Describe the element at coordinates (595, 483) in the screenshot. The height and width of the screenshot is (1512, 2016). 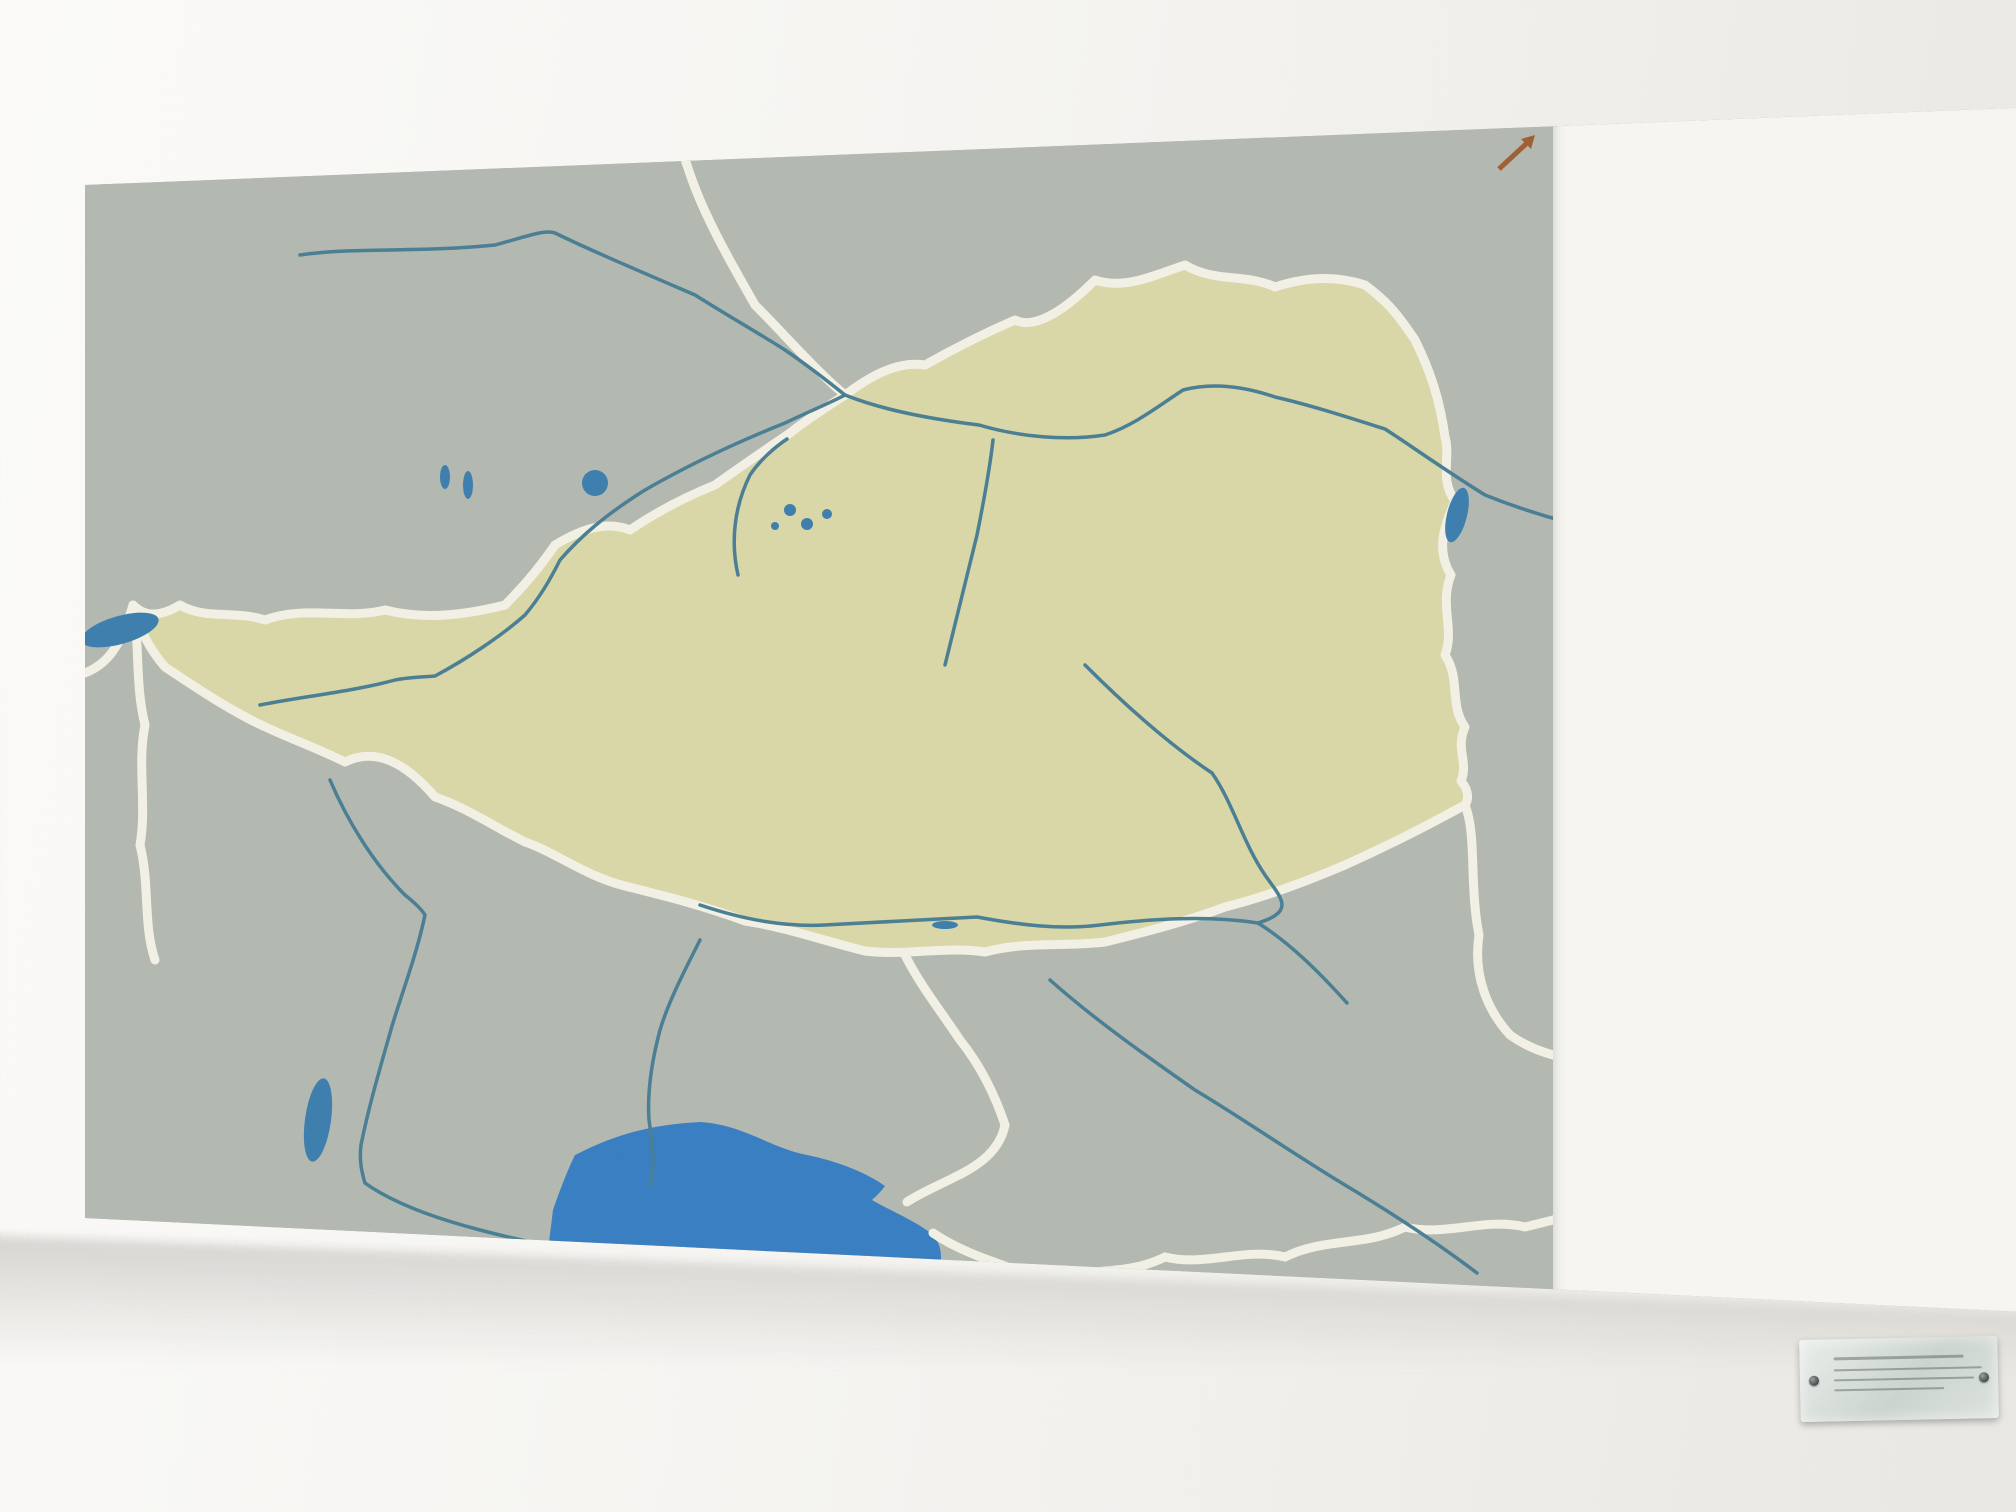
I see `lake-chiemsee` at that location.